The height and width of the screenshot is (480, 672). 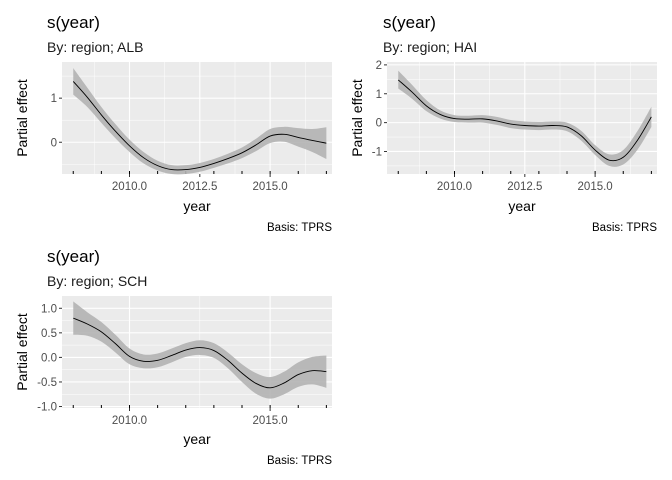 I want to click on panel-hai-data, so click(x=524, y=122).